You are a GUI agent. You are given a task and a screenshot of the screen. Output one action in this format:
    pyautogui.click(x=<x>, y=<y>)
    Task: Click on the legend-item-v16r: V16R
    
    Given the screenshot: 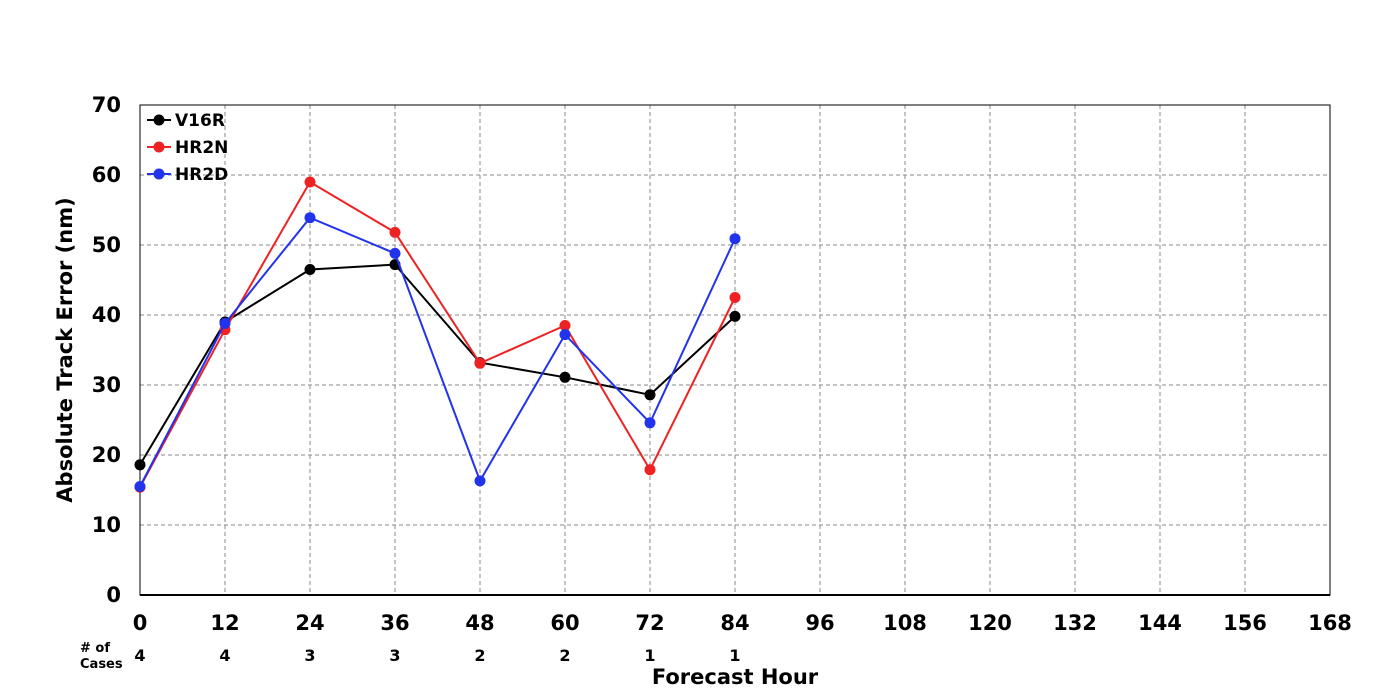 What is the action you would take?
    pyautogui.click(x=186, y=121)
    